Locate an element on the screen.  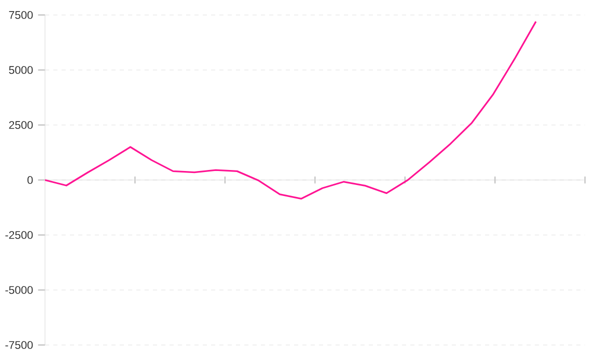
y-tick-label: -7500 is located at coordinates (19, 345).